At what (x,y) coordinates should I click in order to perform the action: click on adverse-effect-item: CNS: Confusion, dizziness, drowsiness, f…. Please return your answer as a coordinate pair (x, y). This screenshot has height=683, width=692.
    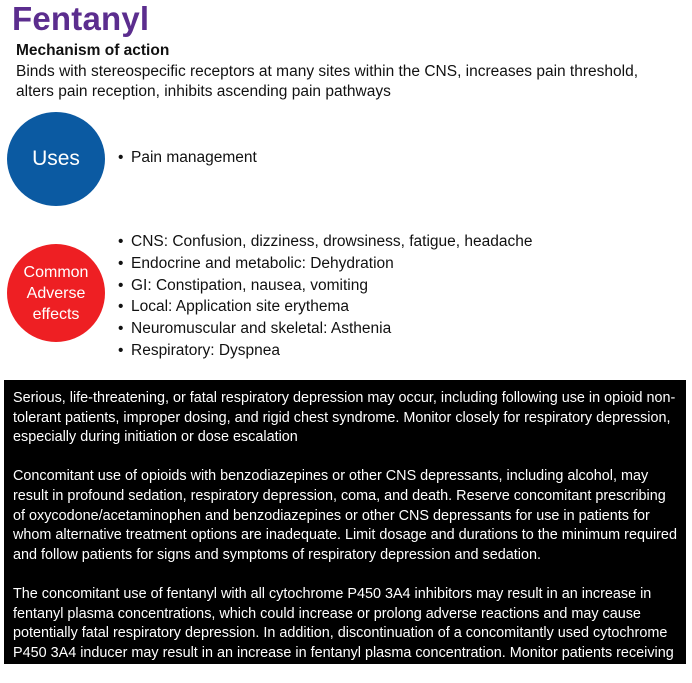
    Looking at the image, I should click on (325, 242).